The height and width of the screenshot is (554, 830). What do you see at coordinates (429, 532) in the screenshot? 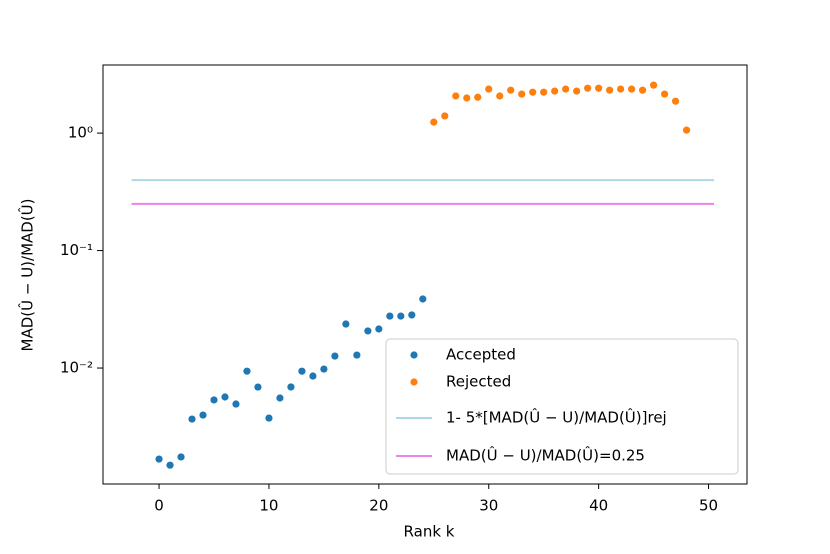
I see `x-axis-label: Rank k` at bounding box center [429, 532].